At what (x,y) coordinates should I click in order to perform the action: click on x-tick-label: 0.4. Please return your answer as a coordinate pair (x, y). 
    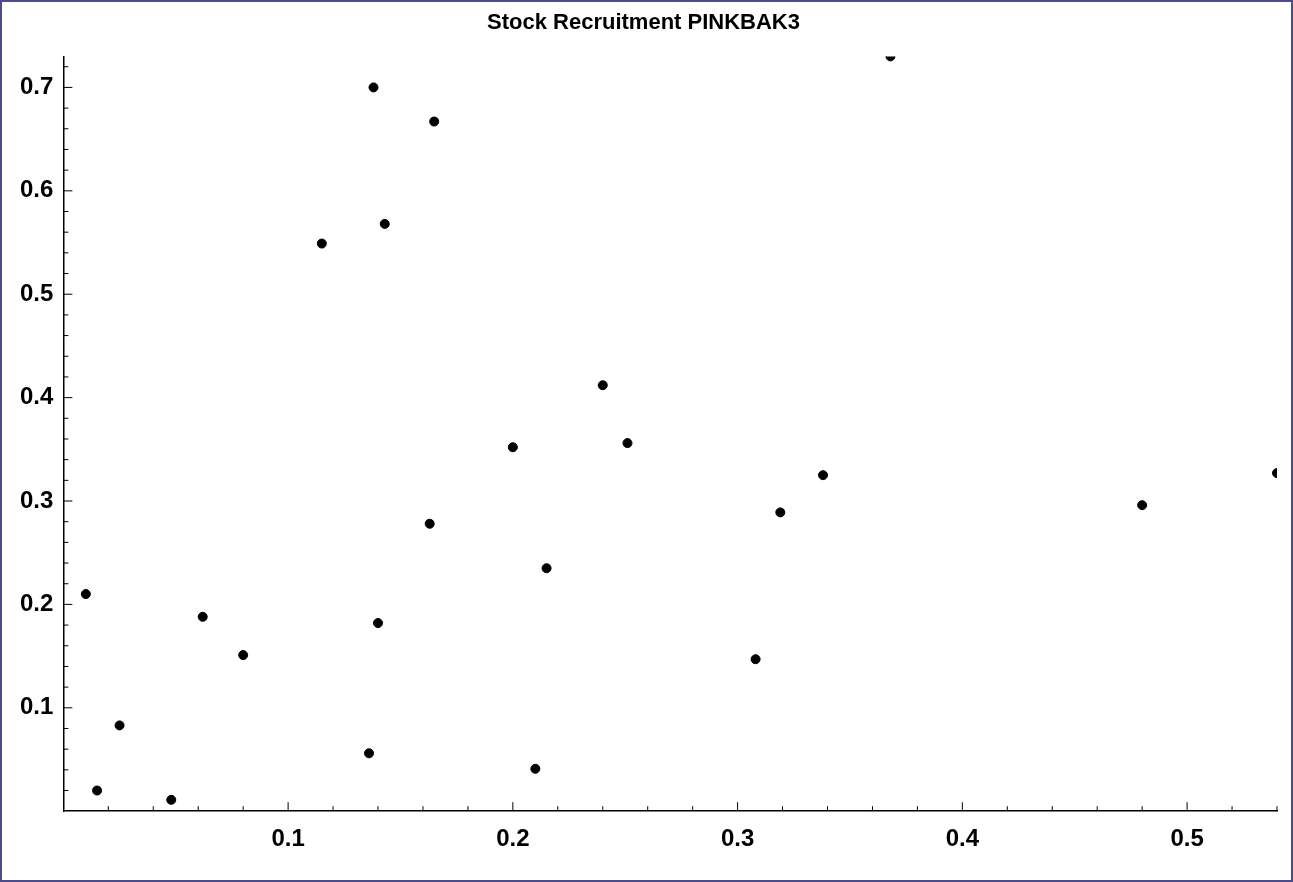
    Looking at the image, I should click on (962, 838).